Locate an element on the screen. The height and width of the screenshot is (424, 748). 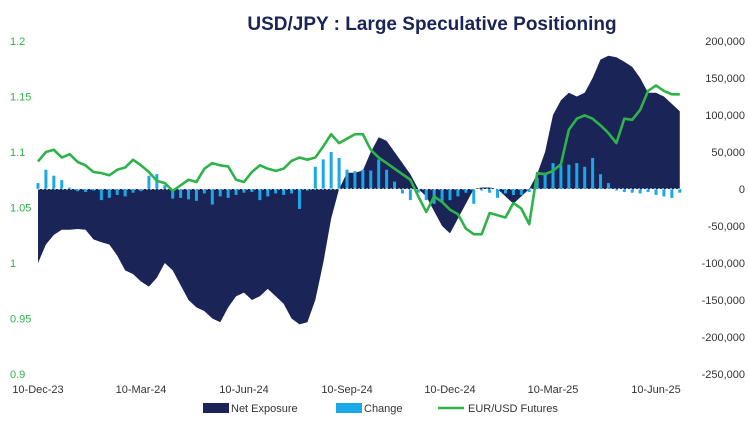
legend-swatch-change is located at coordinates (349, 408).